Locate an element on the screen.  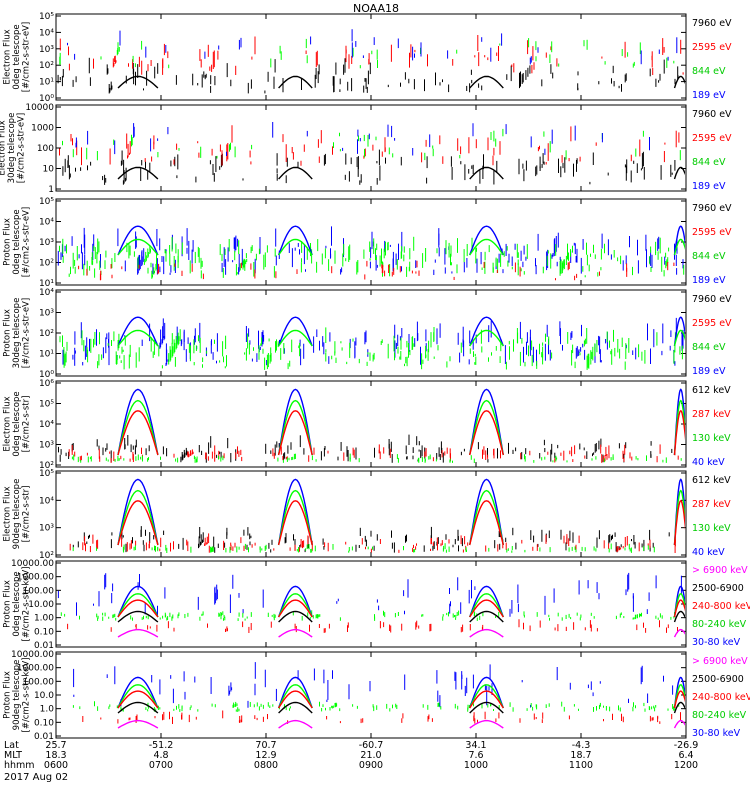
legend-entry: 7960 eV is located at coordinates (712, 23).